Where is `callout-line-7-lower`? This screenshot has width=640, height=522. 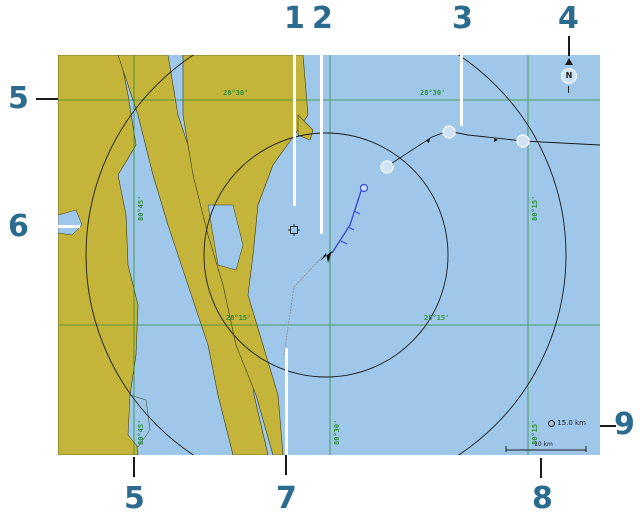 callout-line-7-lower is located at coordinates (286, 465).